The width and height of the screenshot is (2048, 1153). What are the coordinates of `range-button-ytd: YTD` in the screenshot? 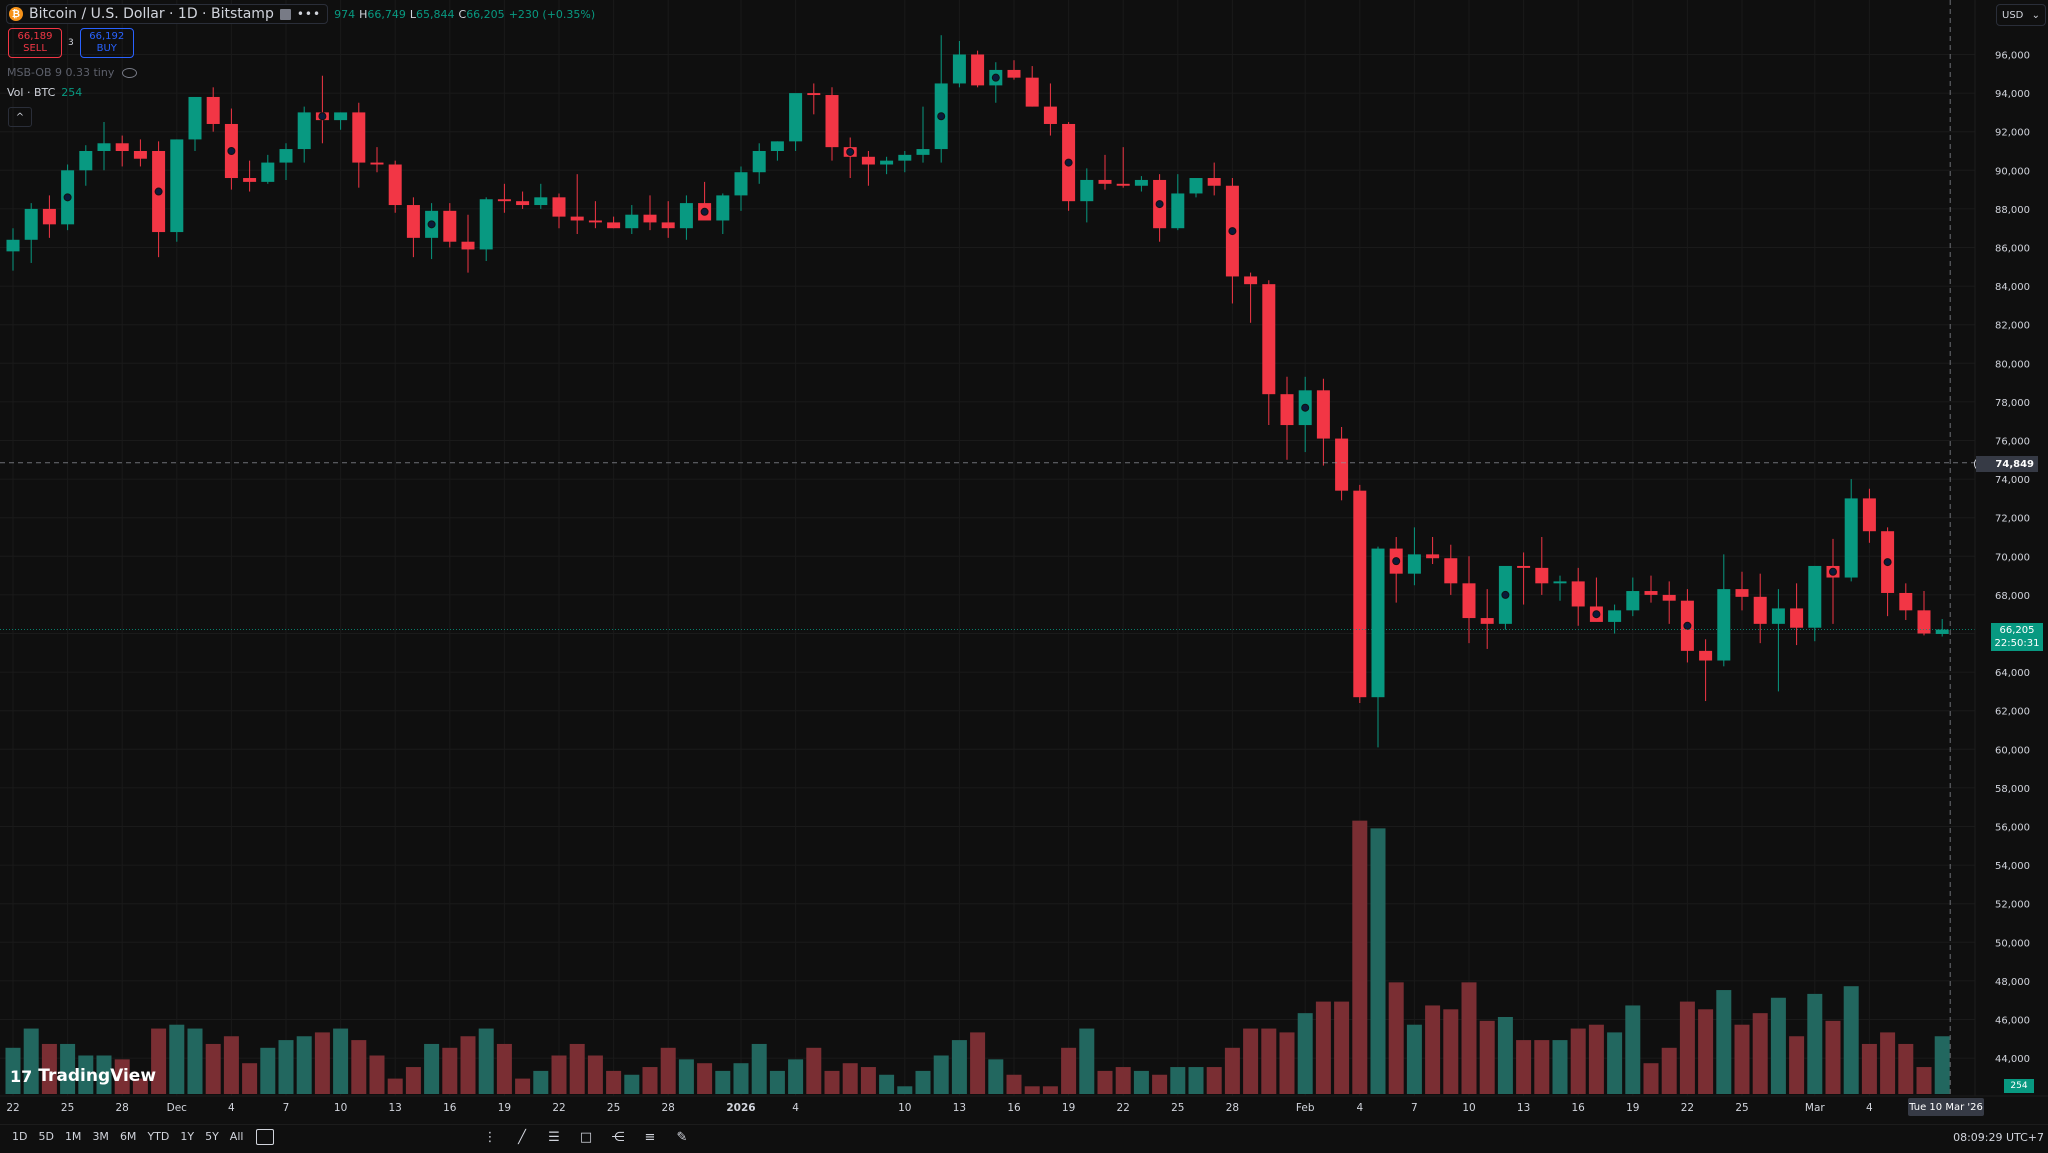 It's located at (158, 1136).